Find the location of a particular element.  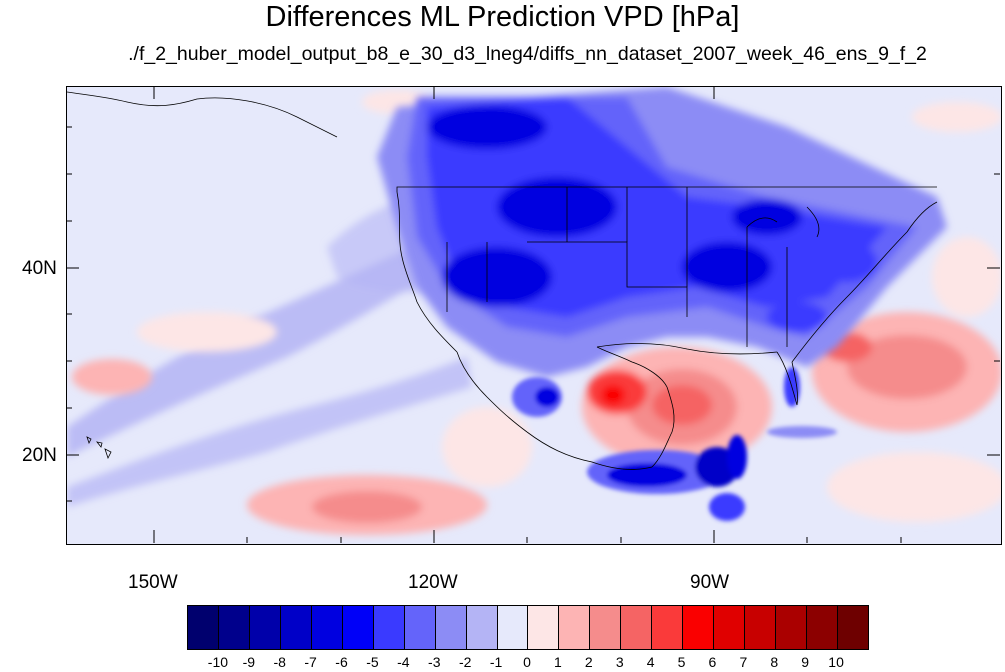

colorbar-tick-label: -9 is located at coordinates (249, 662).